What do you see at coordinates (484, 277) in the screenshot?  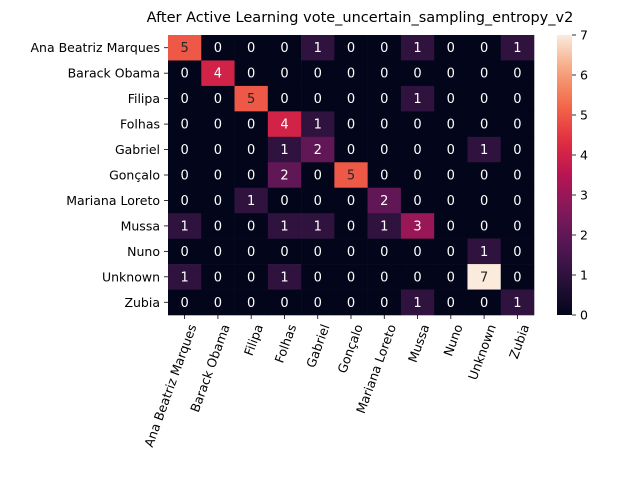 I see `cell-value-label: 7` at bounding box center [484, 277].